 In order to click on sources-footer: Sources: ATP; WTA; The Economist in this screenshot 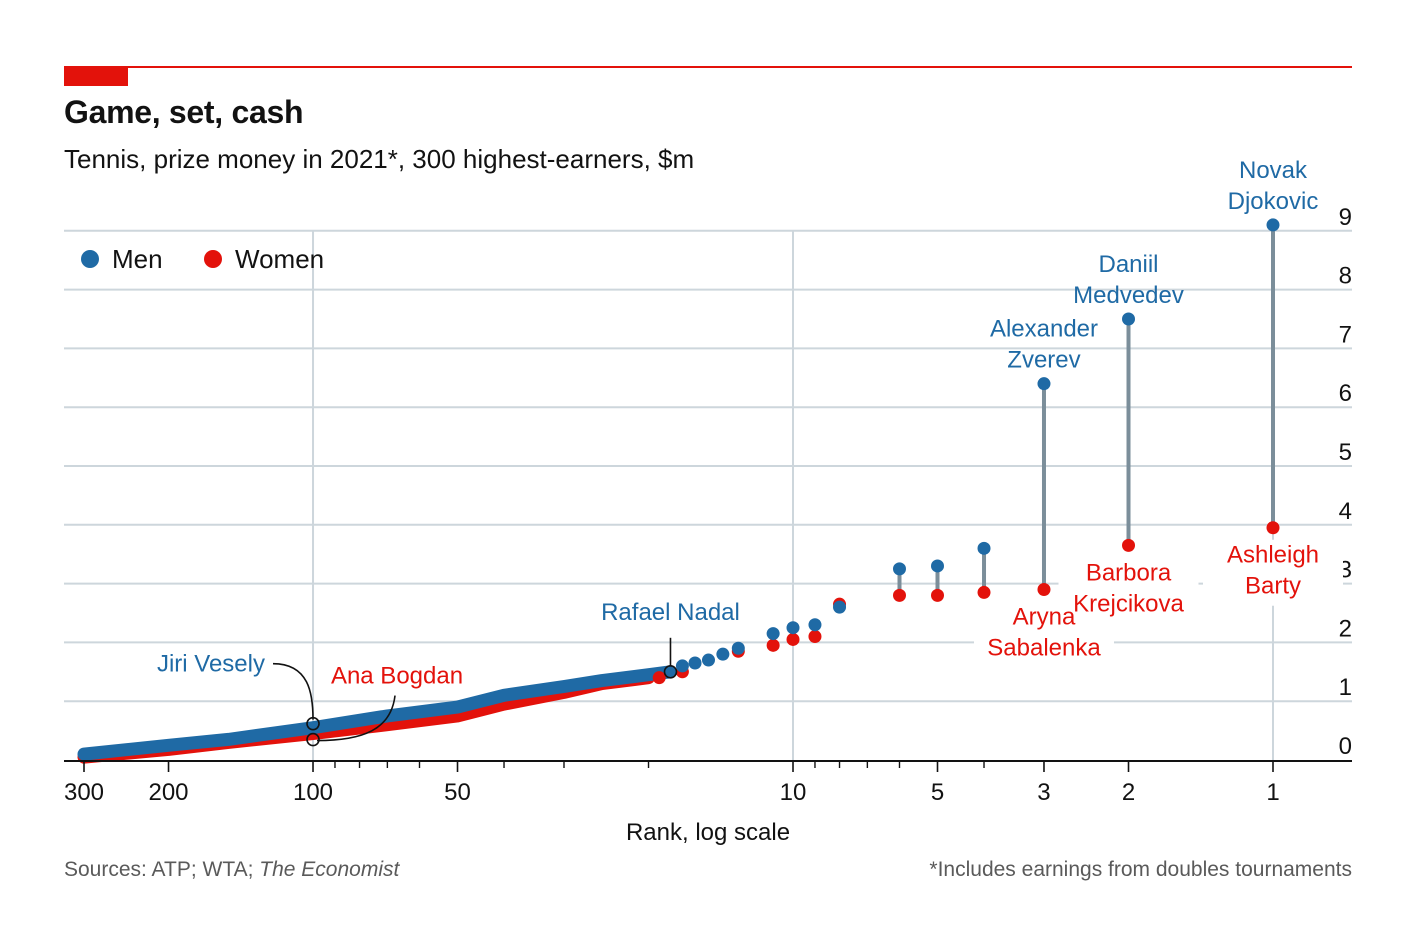, I will do `click(231, 870)`.